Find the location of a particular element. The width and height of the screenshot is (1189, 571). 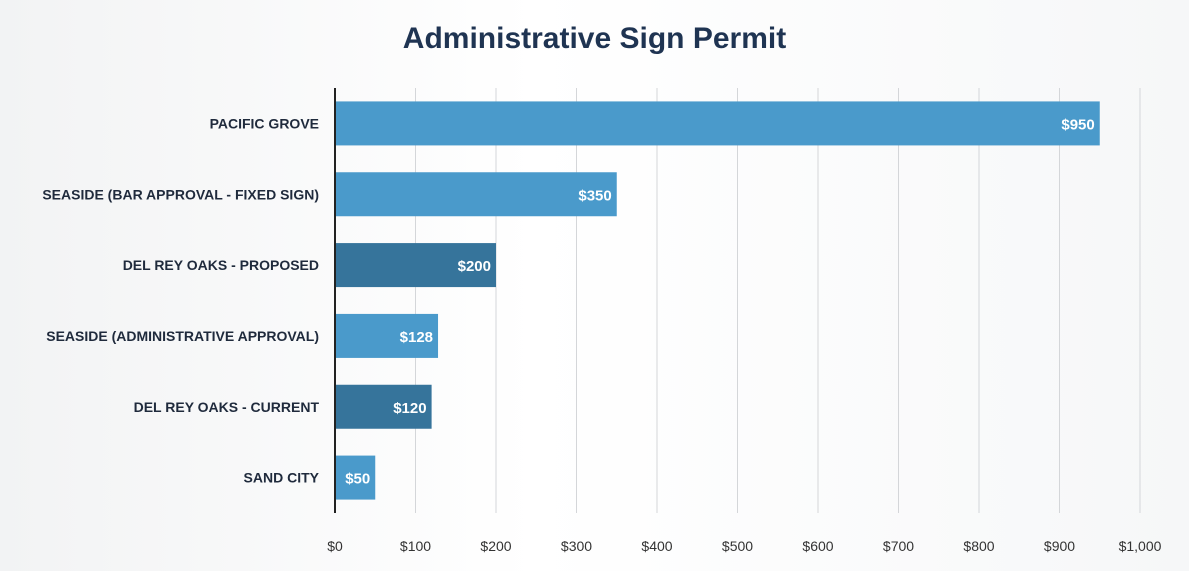

x-tick-label: $0 is located at coordinates (335, 546).